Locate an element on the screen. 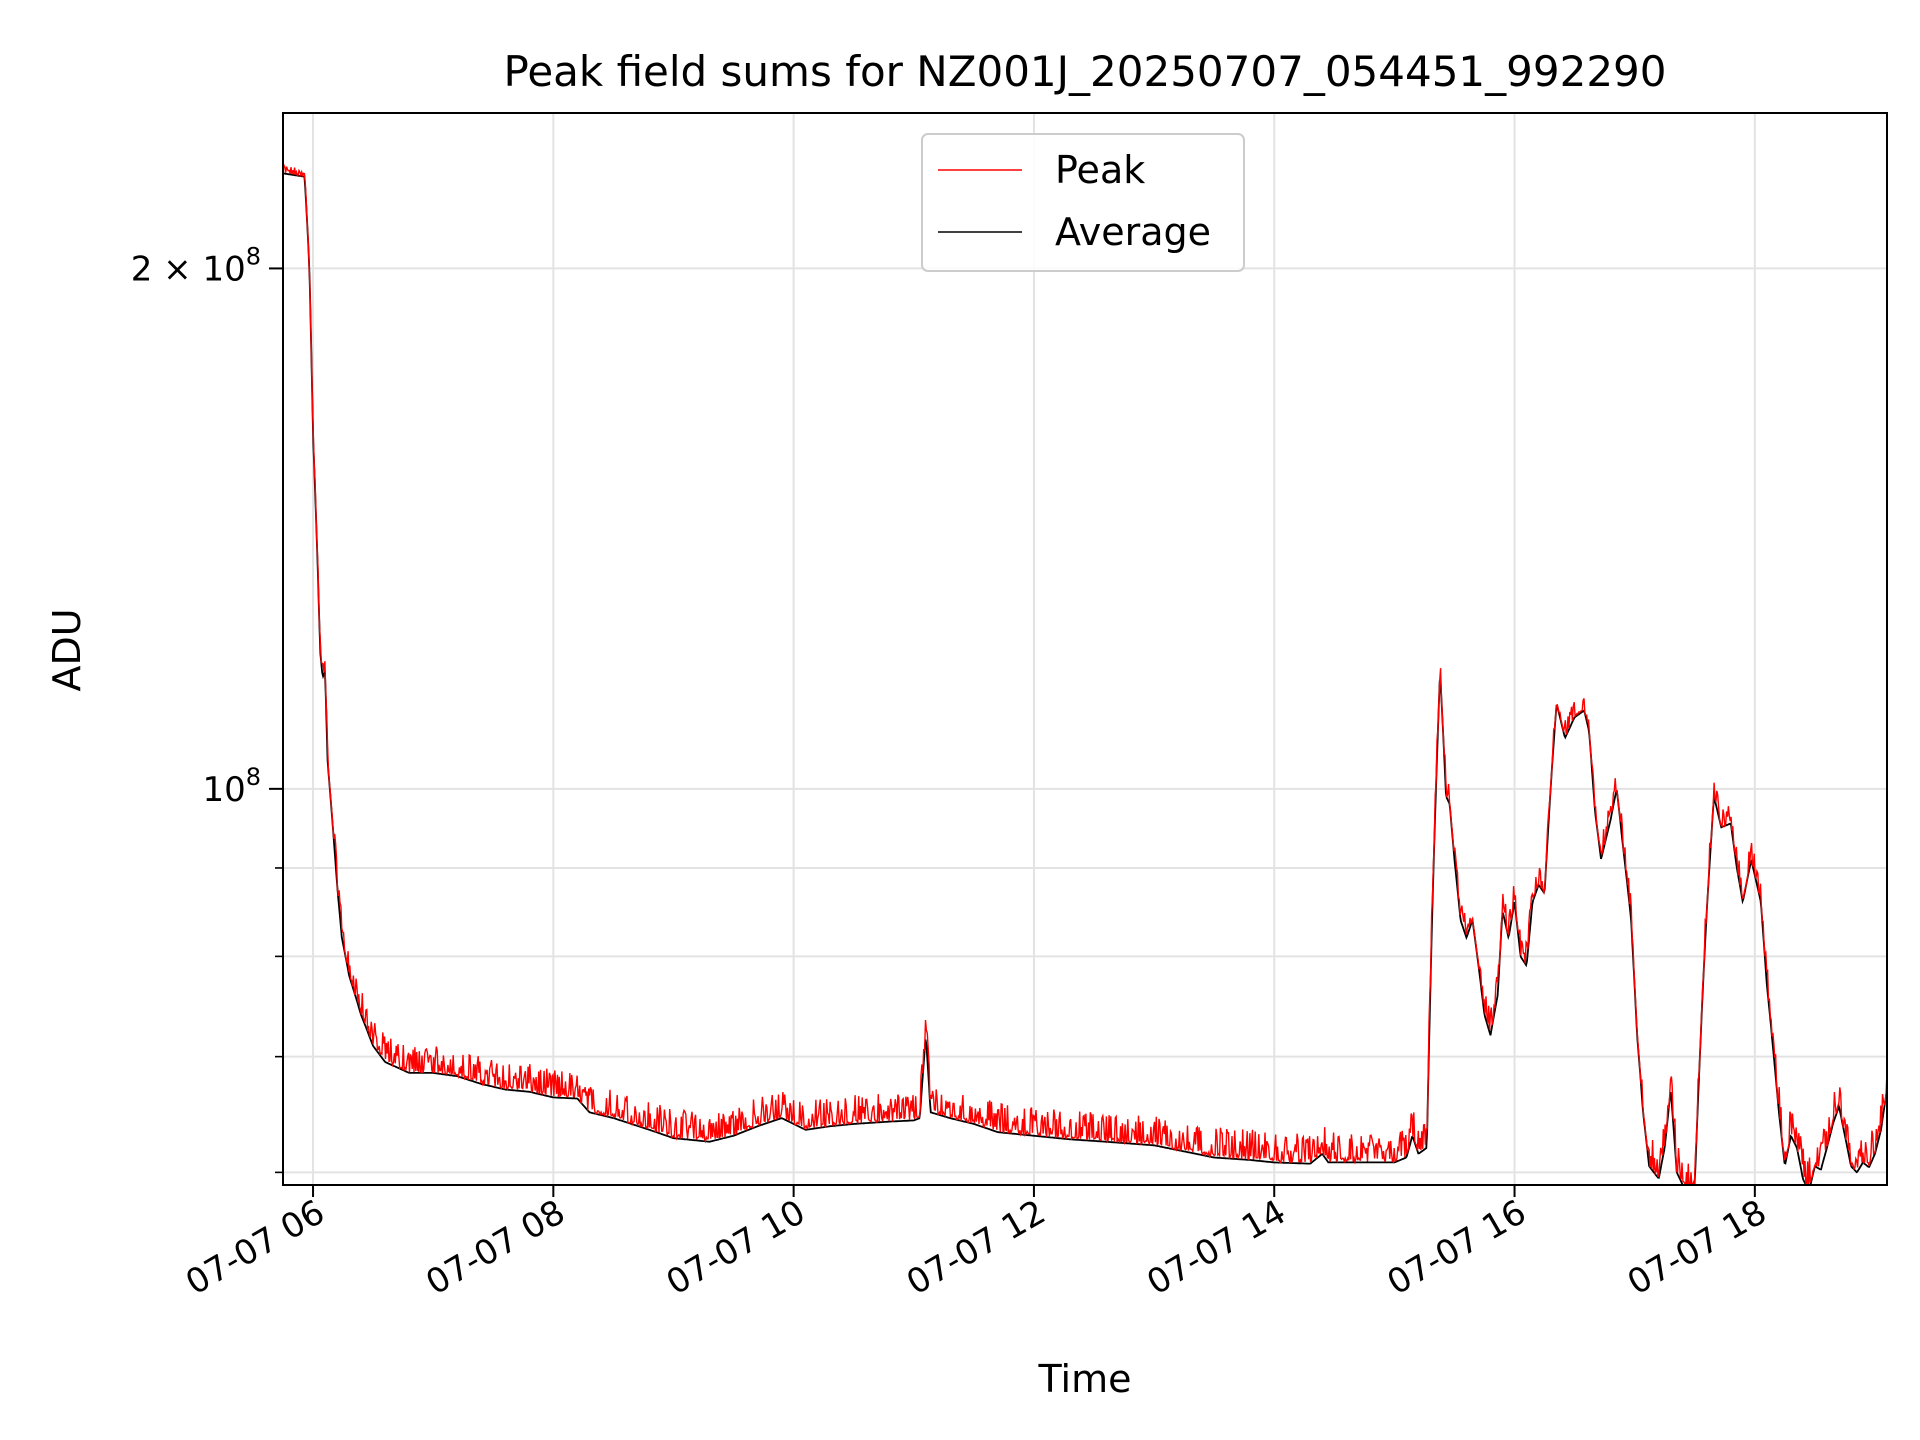  legend-box is located at coordinates (1083, 202).